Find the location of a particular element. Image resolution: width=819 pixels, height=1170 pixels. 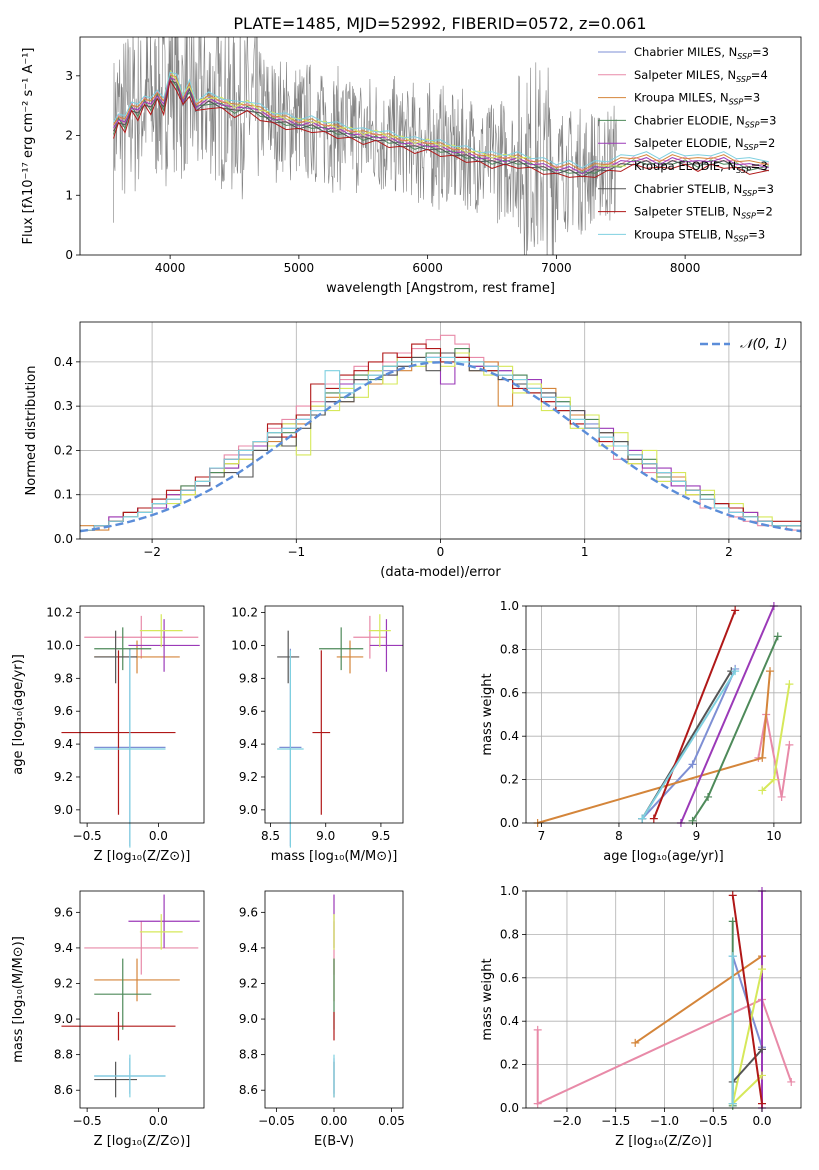

weight-line-salpeter-miles is located at coordinates (774, 756).